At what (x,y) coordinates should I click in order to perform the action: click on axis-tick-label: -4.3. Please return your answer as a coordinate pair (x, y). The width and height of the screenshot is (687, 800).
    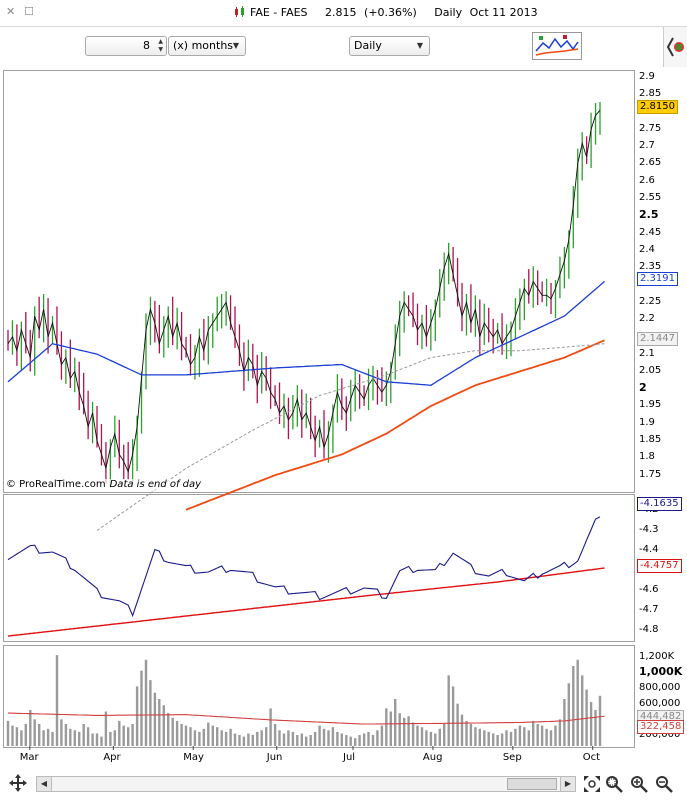
    Looking at the image, I should click on (649, 529).